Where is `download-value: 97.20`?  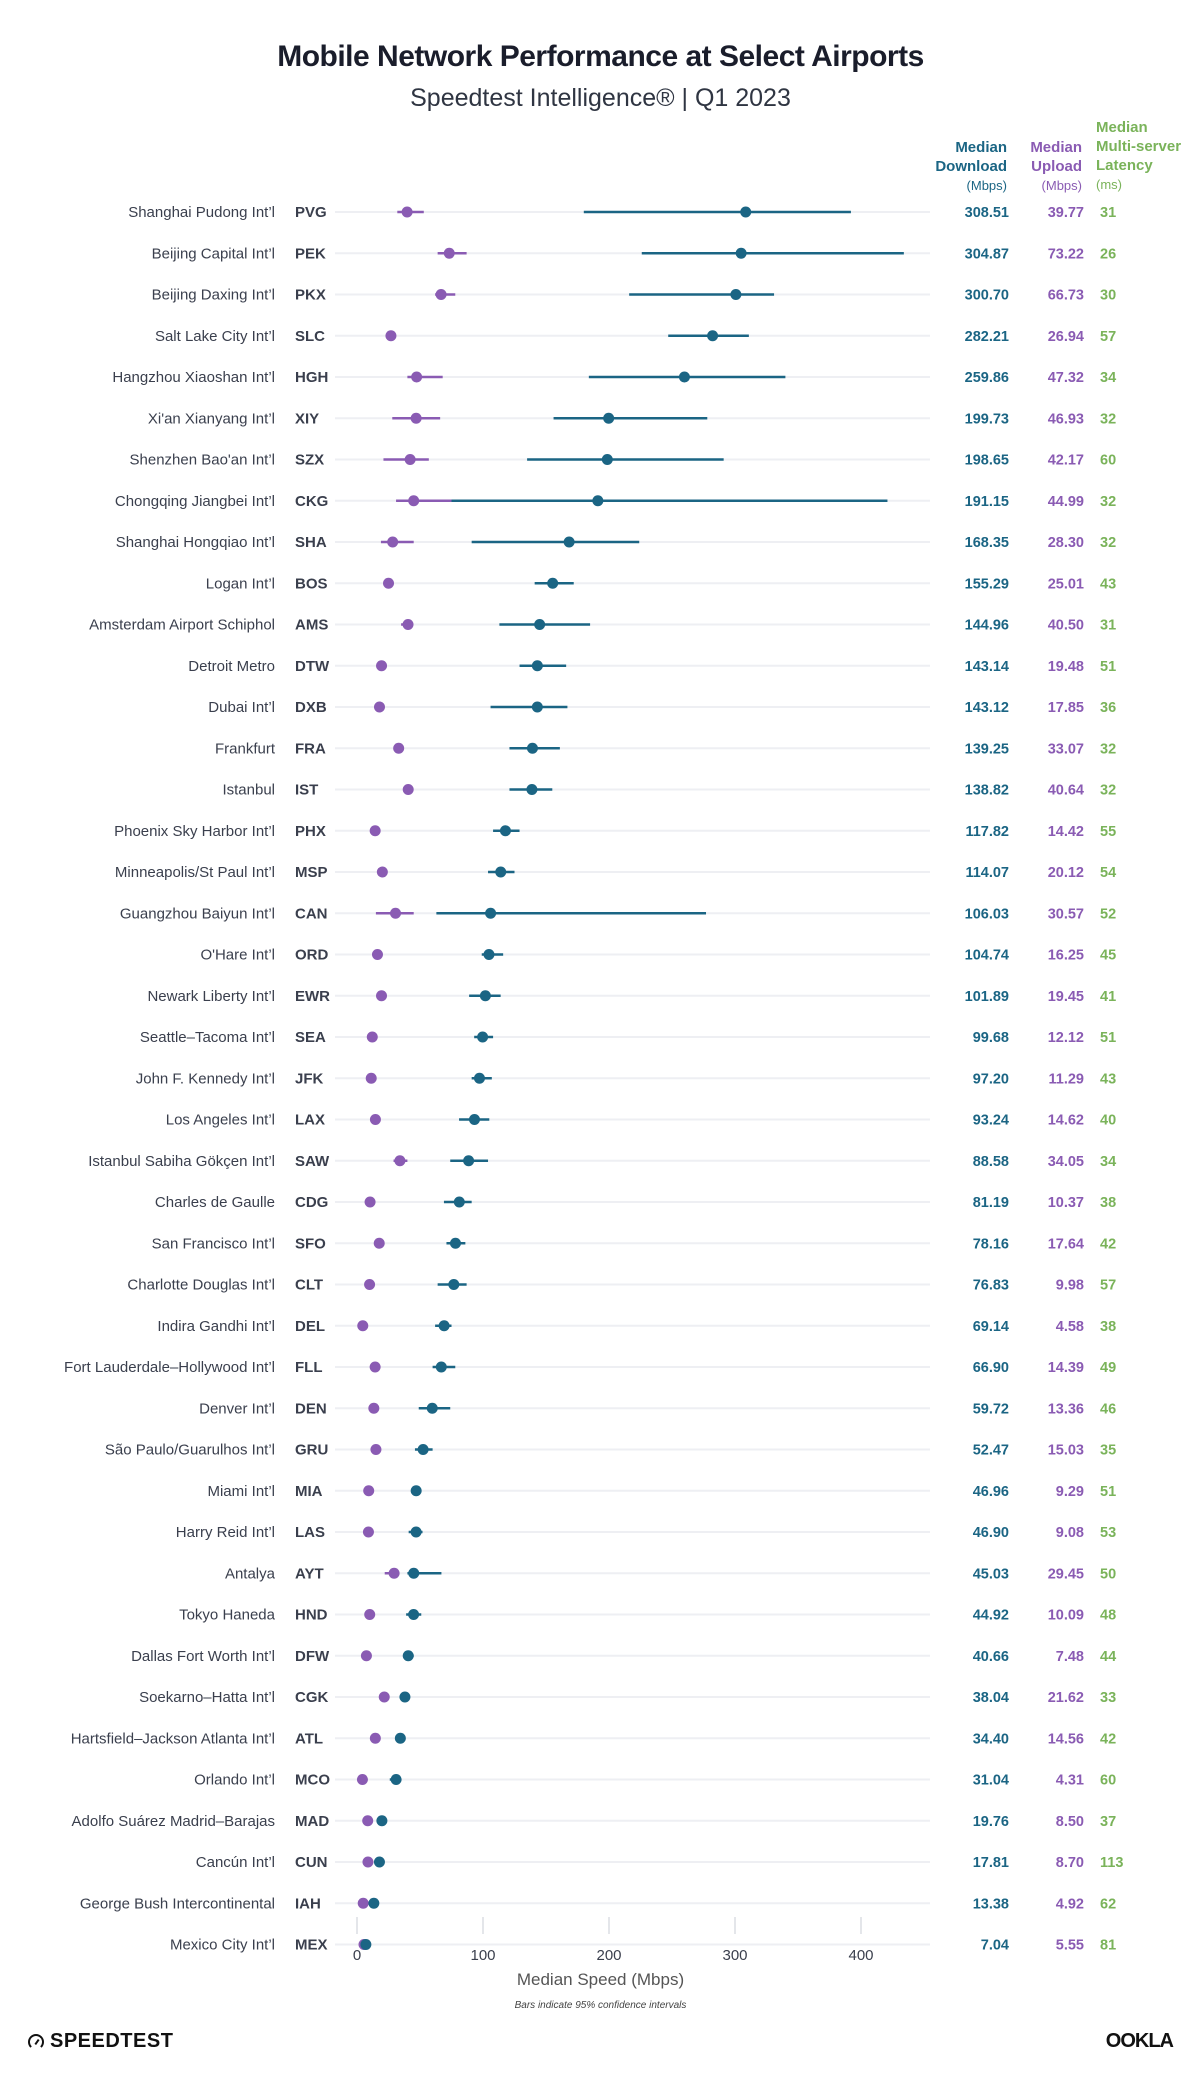
download-value: 97.20 is located at coordinates (991, 1079).